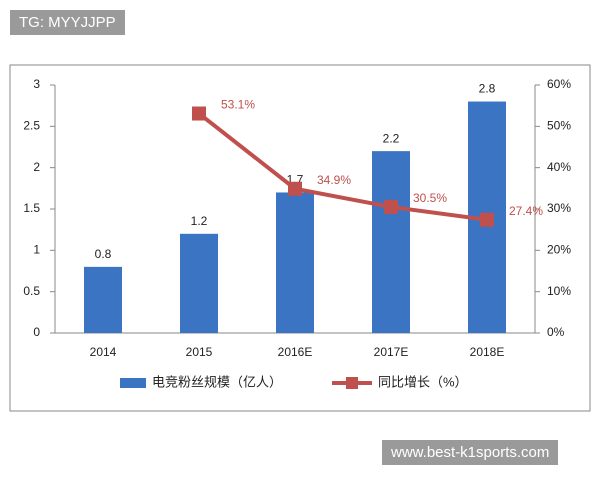 This screenshot has height=480, width=600. What do you see at coordinates (36, 250) in the screenshot?
I see `y-tick-label: 1` at bounding box center [36, 250].